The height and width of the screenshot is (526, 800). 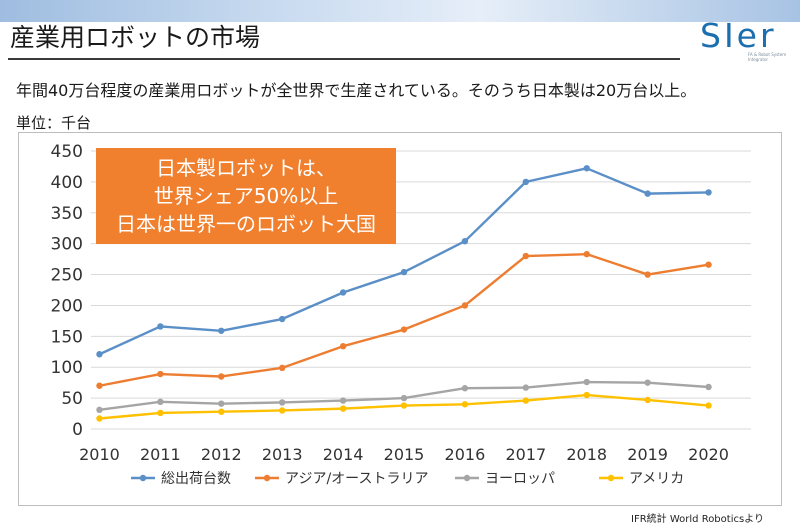 What do you see at coordinates (67, 276) in the screenshot?
I see `y-tick-label: 250` at bounding box center [67, 276].